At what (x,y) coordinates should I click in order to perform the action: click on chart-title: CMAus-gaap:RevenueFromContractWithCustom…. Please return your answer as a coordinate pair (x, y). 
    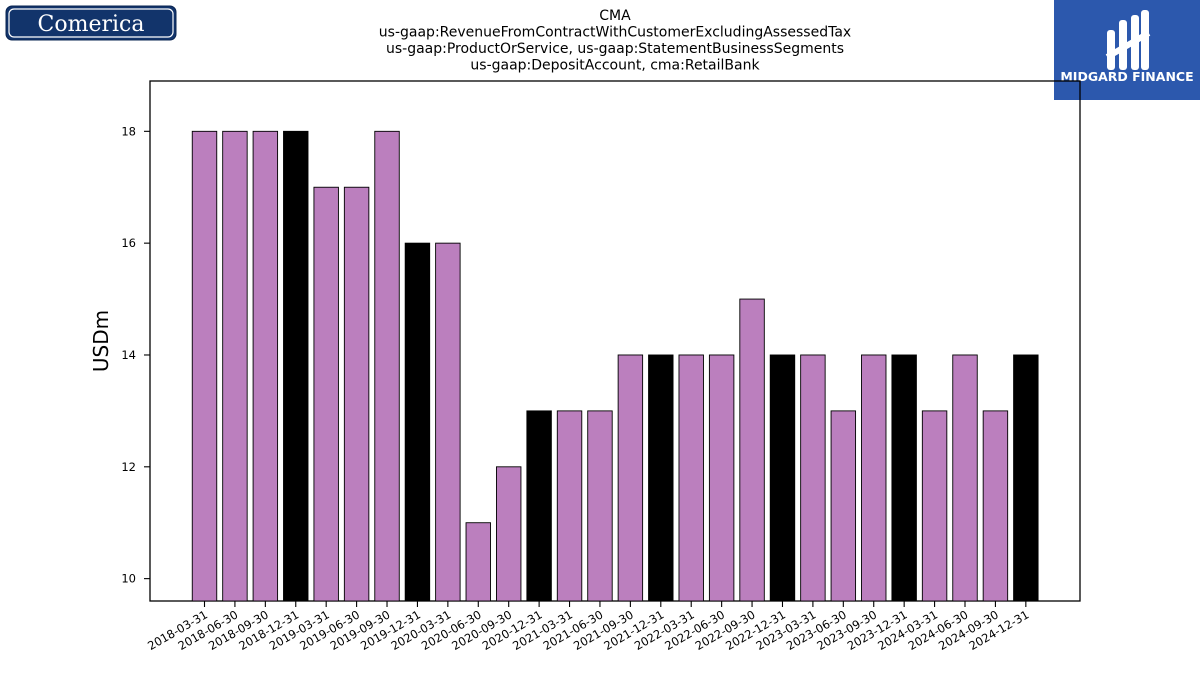
    Looking at the image, I should click on (615, 41).